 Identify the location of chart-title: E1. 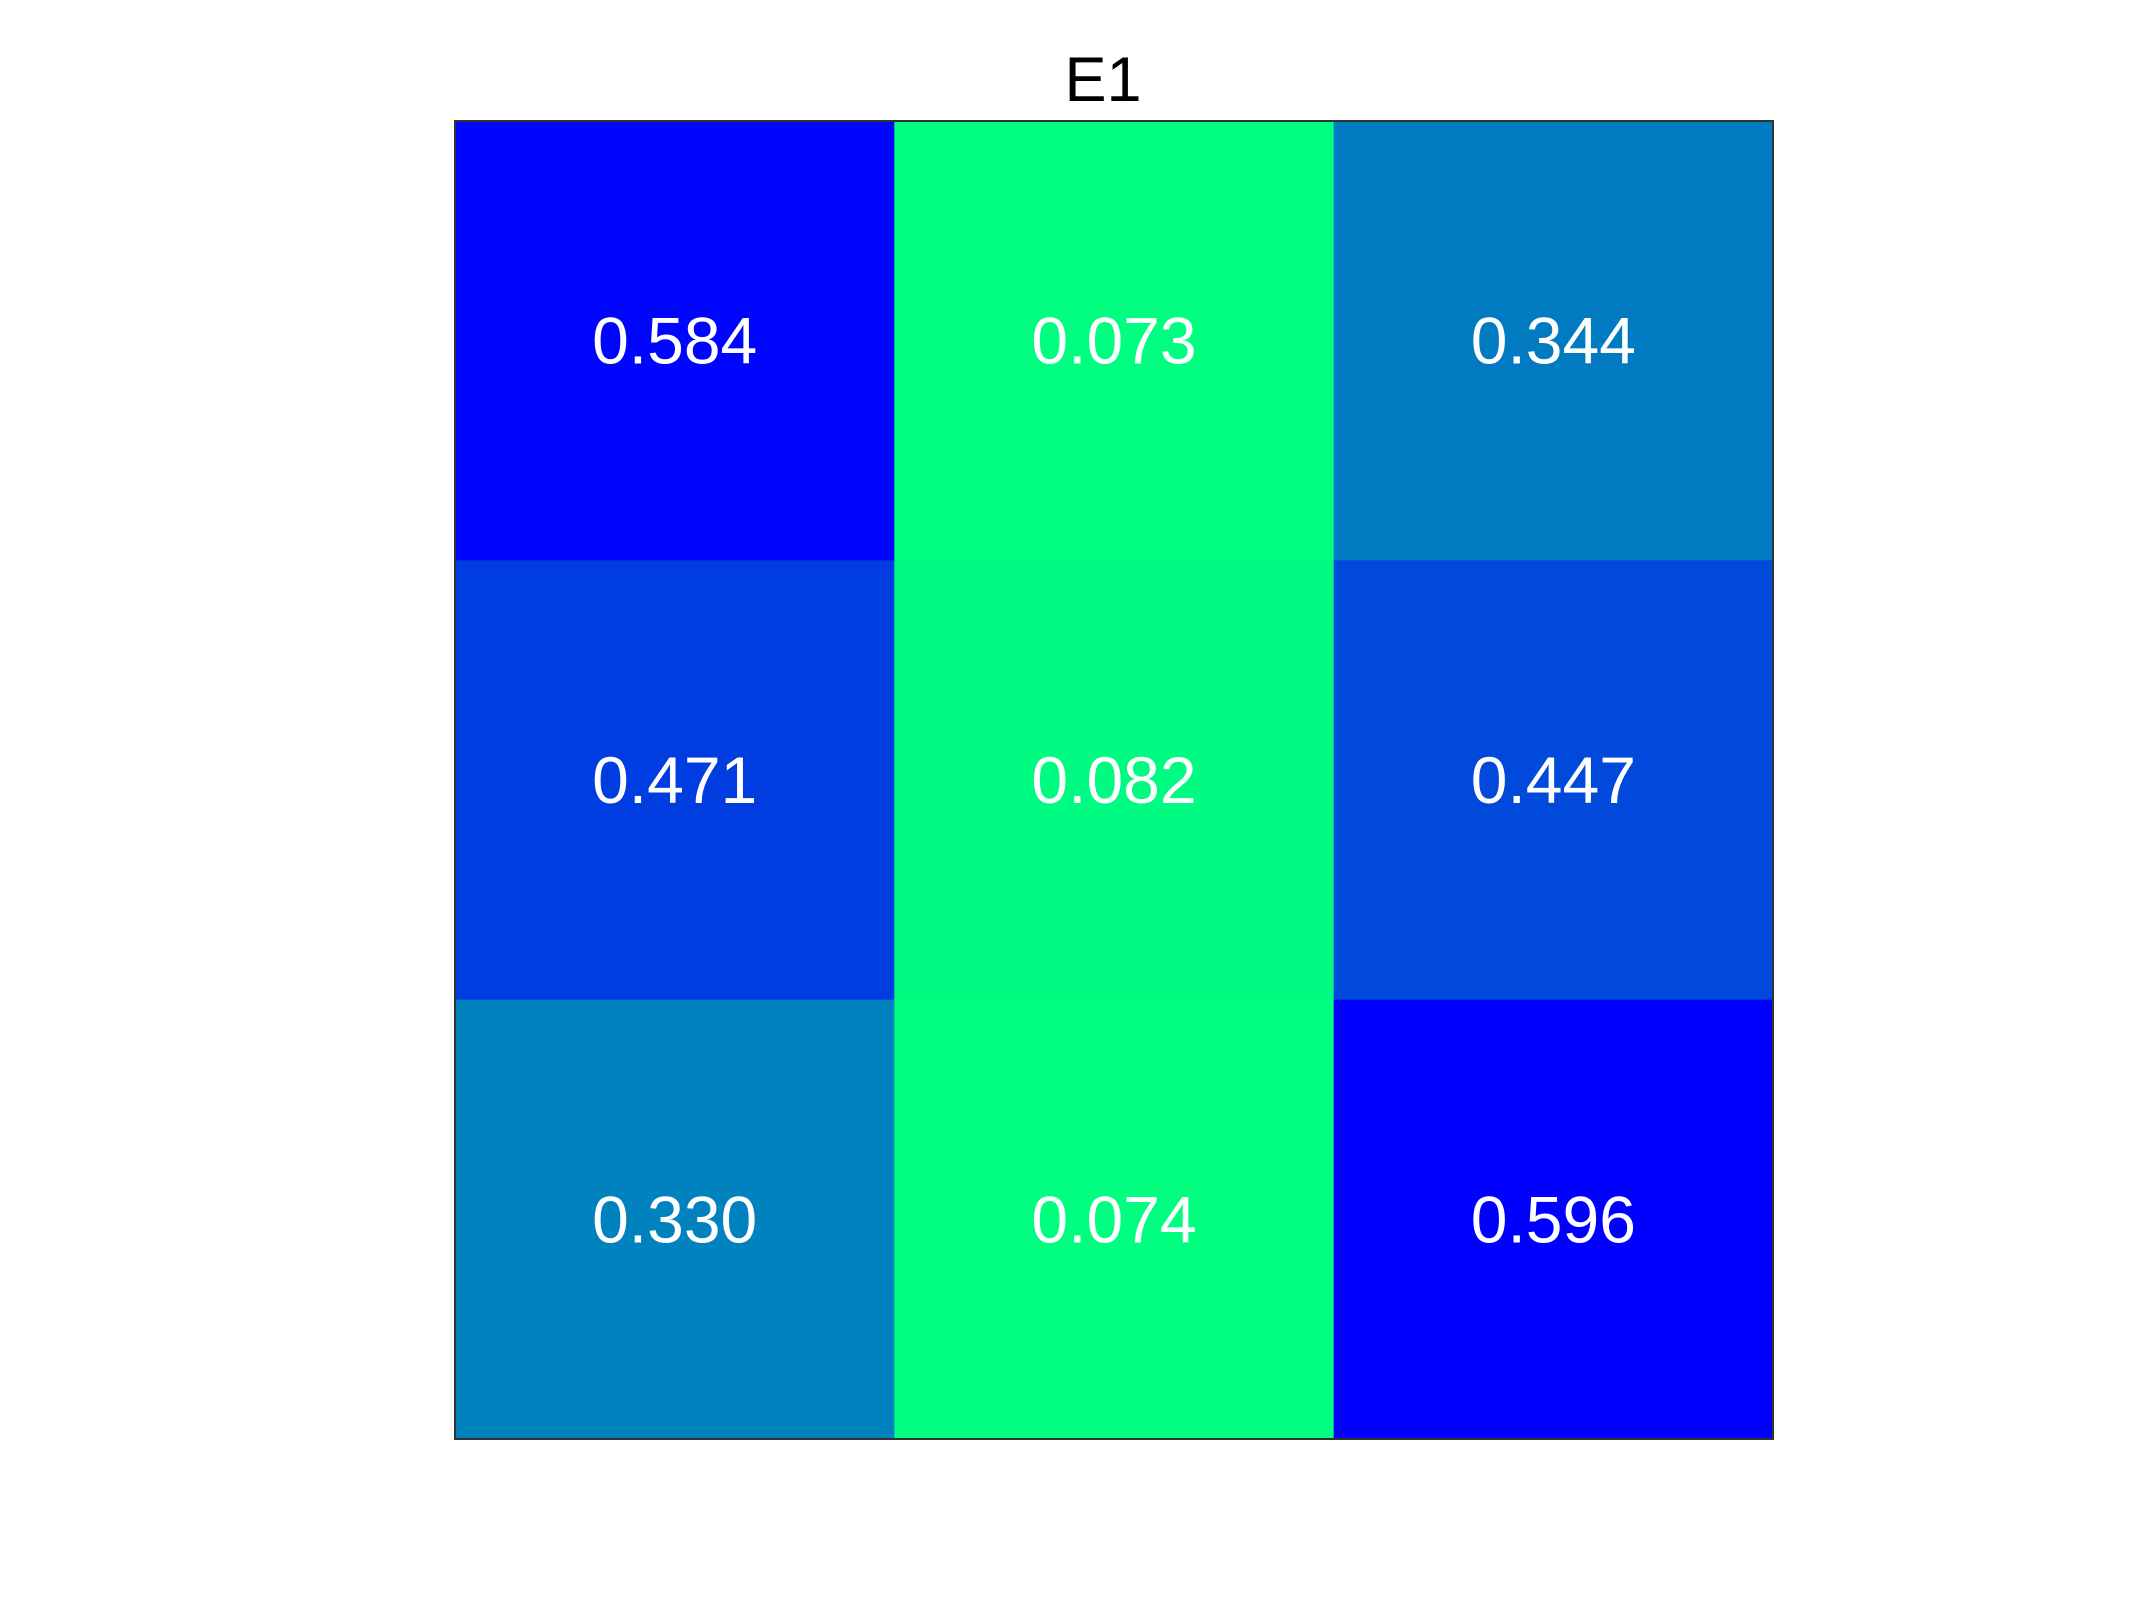
(1102, 80).